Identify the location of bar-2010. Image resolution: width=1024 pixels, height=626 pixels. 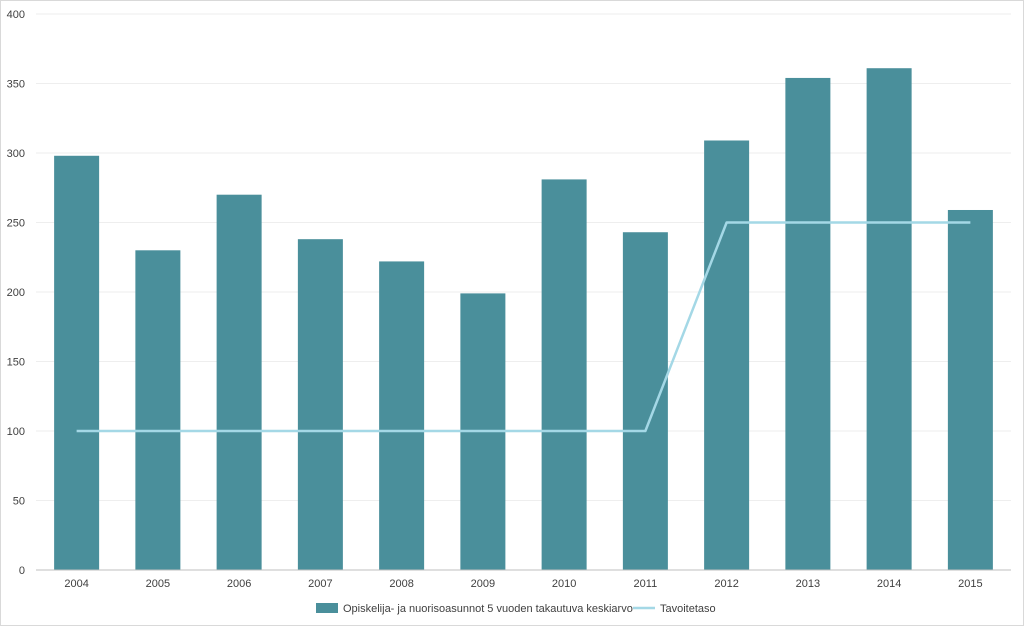
(564, 374).